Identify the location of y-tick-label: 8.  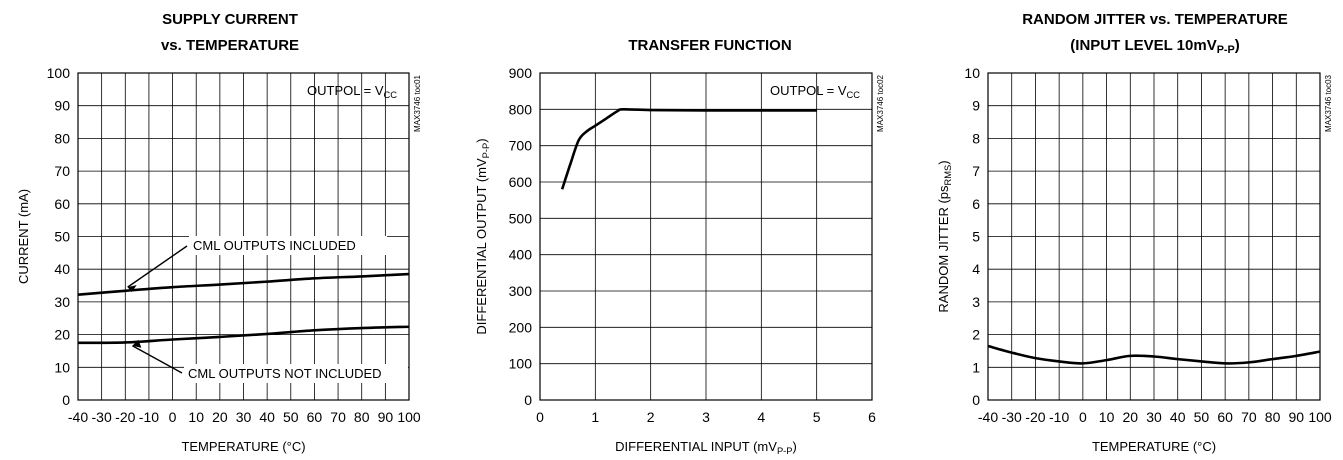
(976, 138).